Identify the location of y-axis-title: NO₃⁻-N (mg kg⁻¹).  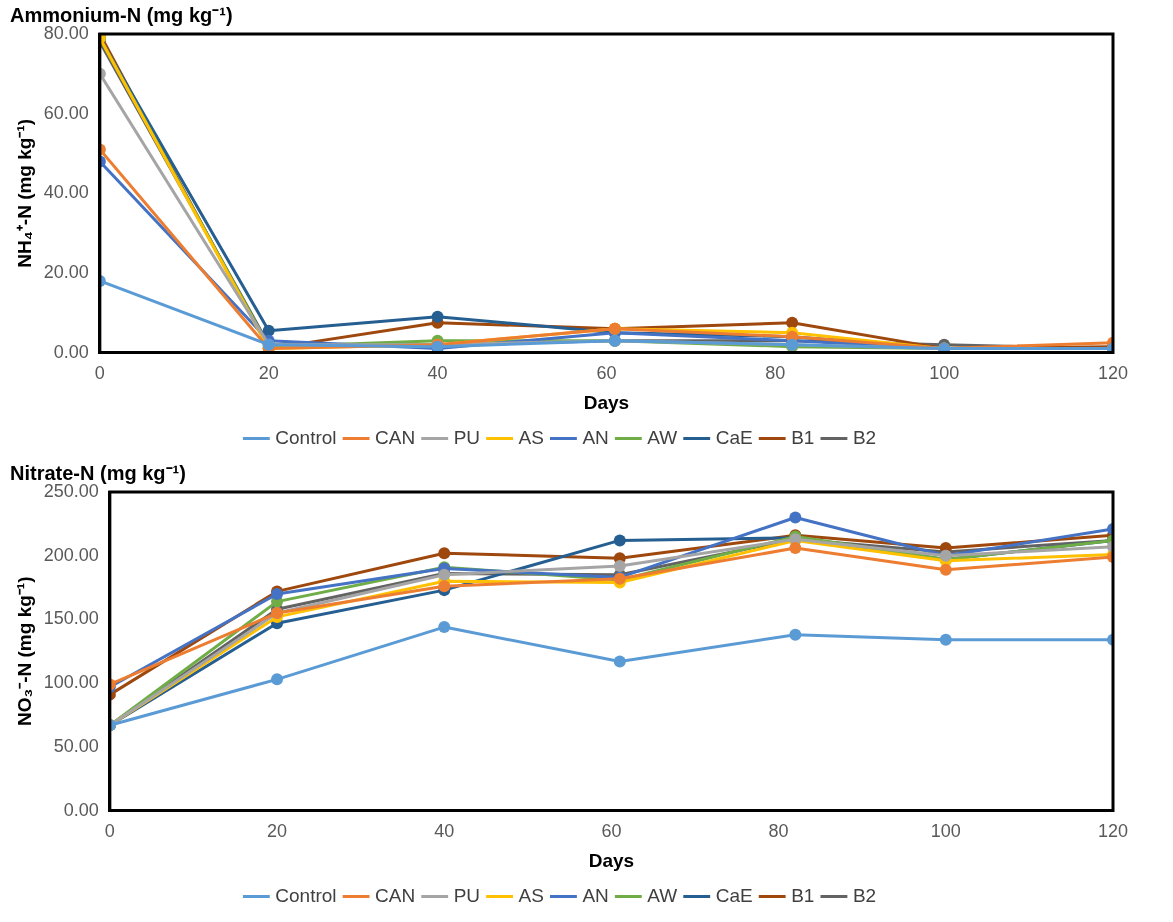
(24, 651).